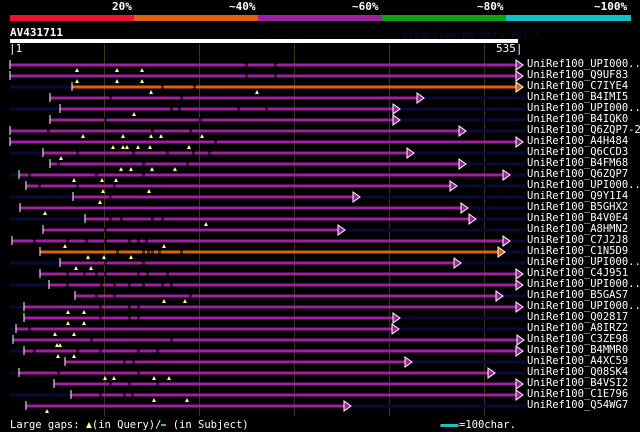 The height and width of the screenshot is (432, 640). What do you see at coordinates (264, 41) in the screenshot?
I see `query-bar` at bounding box center [264, 41].